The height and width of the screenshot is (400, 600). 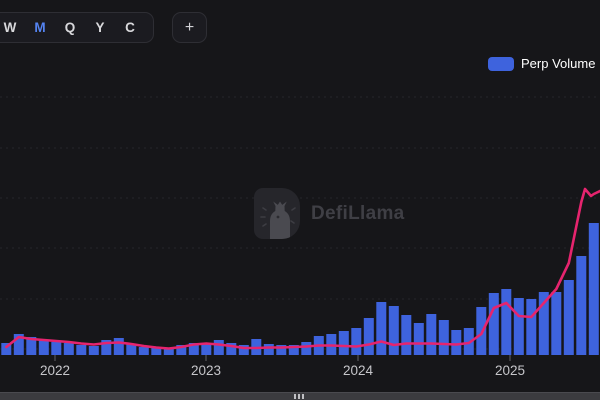 What do you see at coordinates (501, 63) in the screenshot?
I see `legend-swatch-icon` at bounding box center [501, 63].